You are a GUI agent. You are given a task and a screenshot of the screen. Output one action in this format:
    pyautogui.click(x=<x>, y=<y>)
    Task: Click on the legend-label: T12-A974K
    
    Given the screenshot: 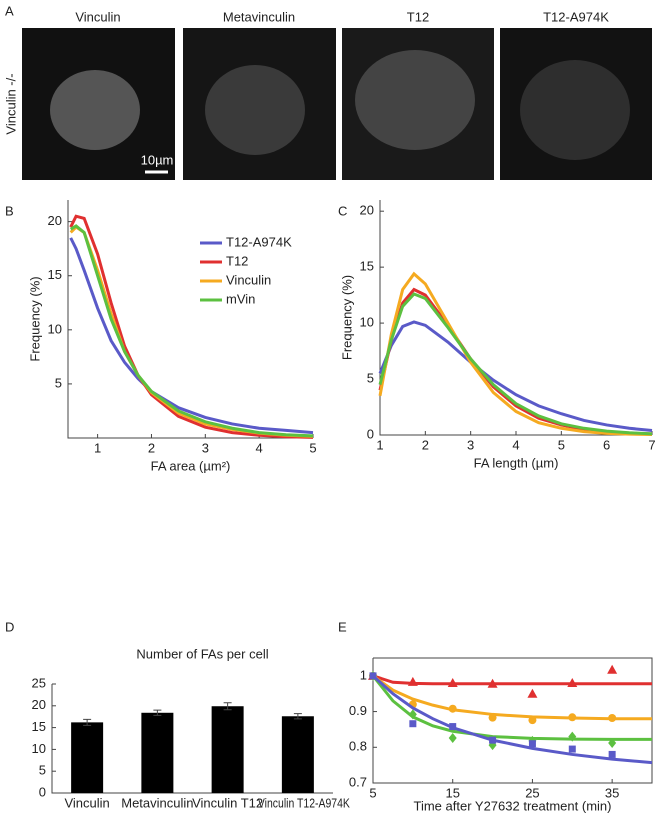 What is the action you would take?
    pyautogui.click(x=259, y=241)
    